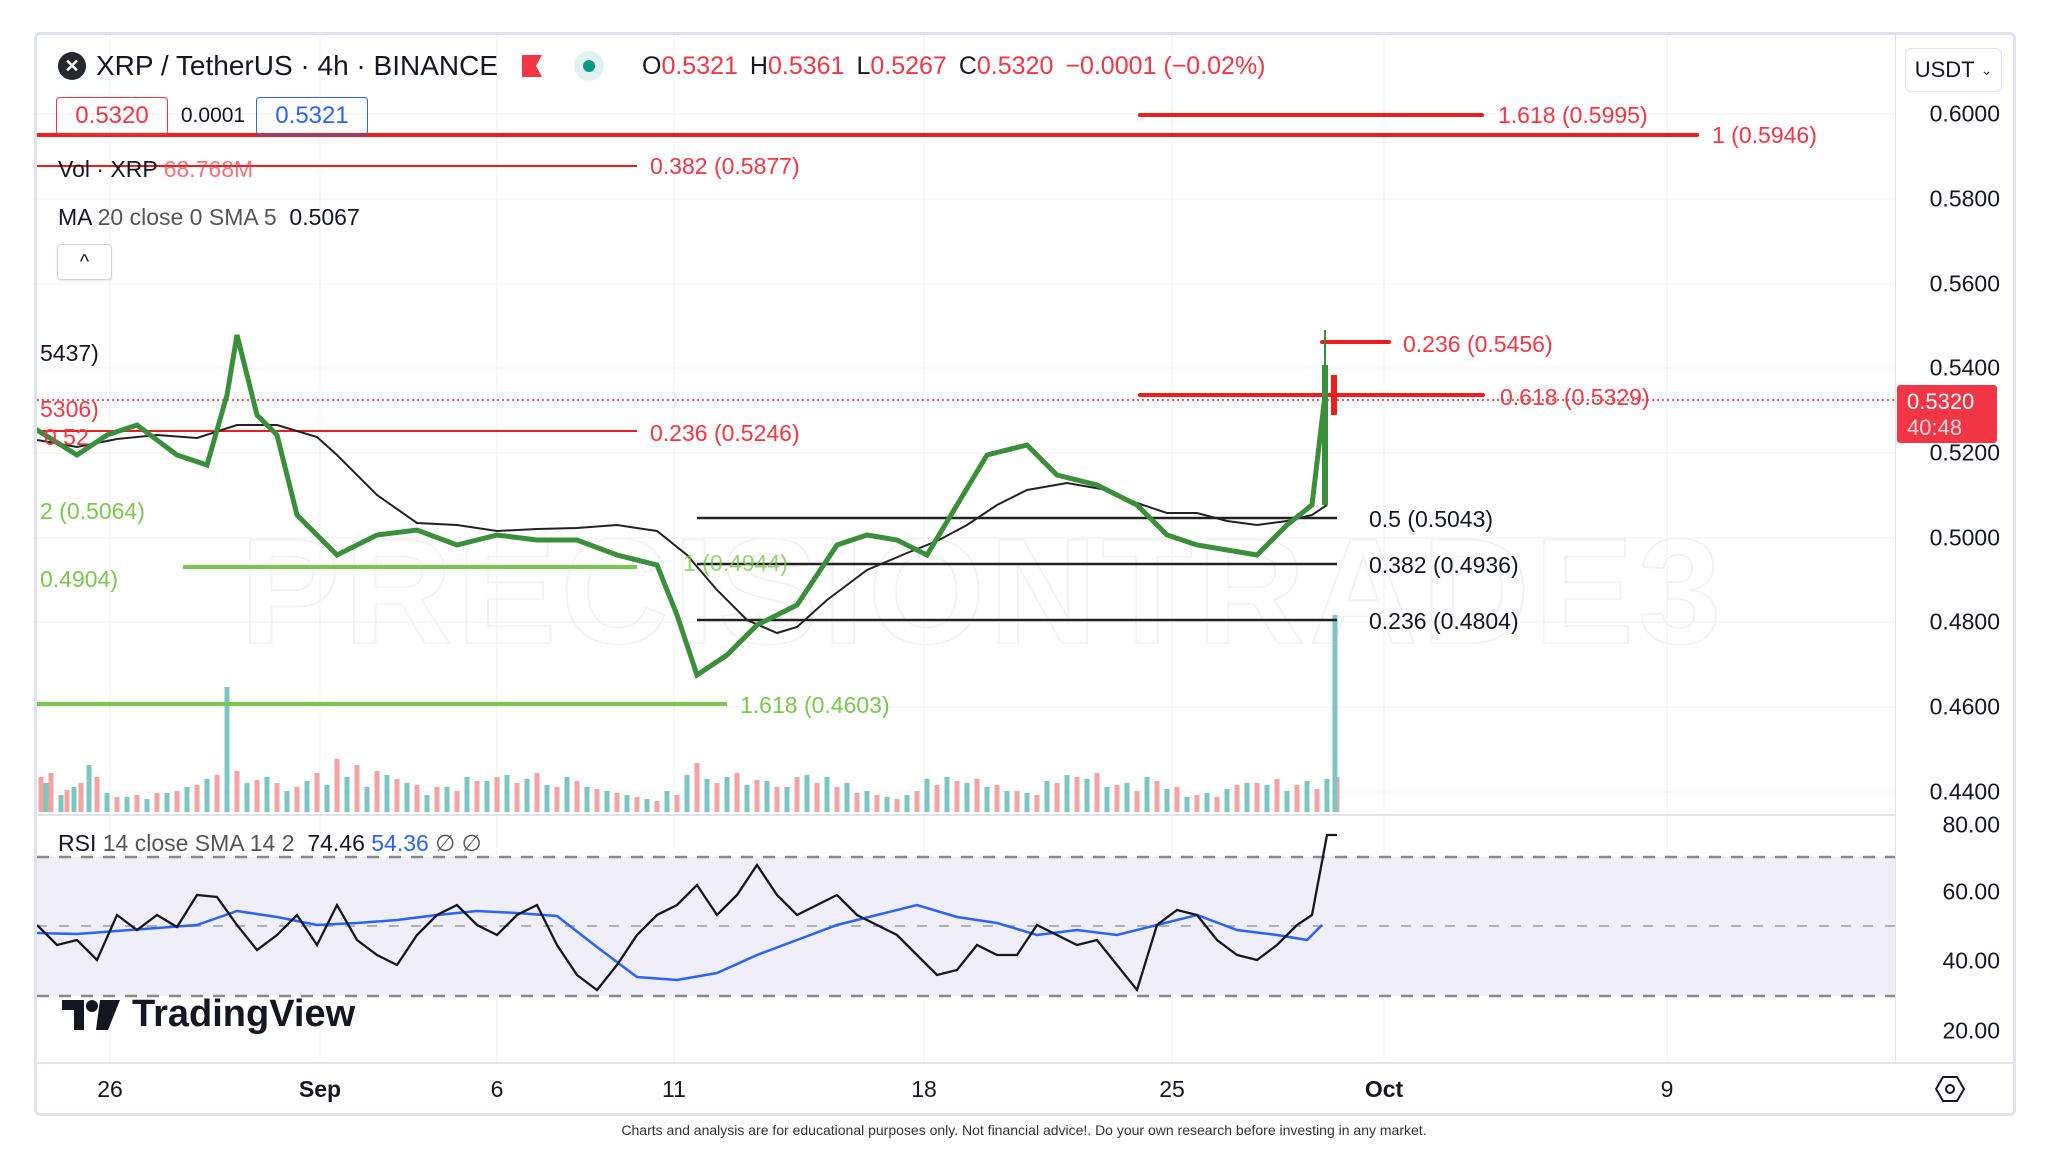 The image size is (2048, 1152). What do you see at coordinates (924, 1089) in the screenshot?
I see `time-tick: 18` at bounding box center [924, 1089].